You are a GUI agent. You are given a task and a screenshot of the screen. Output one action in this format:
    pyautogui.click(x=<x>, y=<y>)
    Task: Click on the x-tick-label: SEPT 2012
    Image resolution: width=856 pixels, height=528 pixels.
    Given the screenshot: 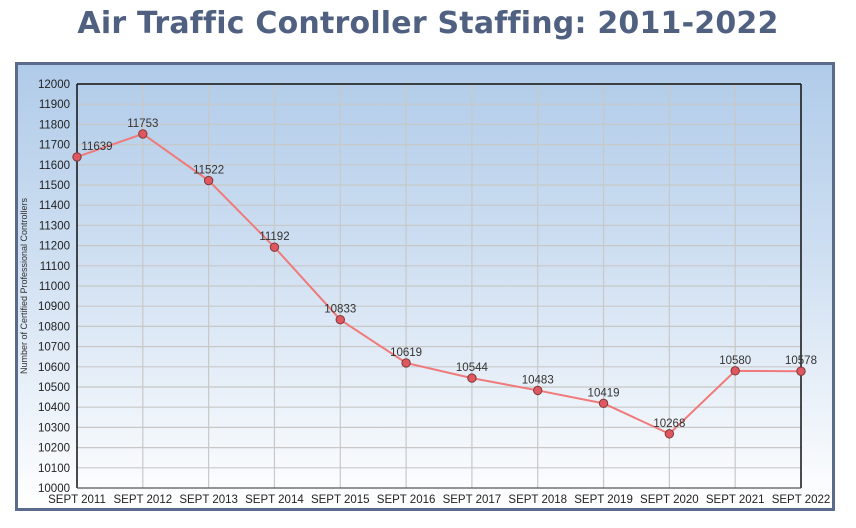 What is the action you would take?
    pyautogui.click(x=143, y=500)
    